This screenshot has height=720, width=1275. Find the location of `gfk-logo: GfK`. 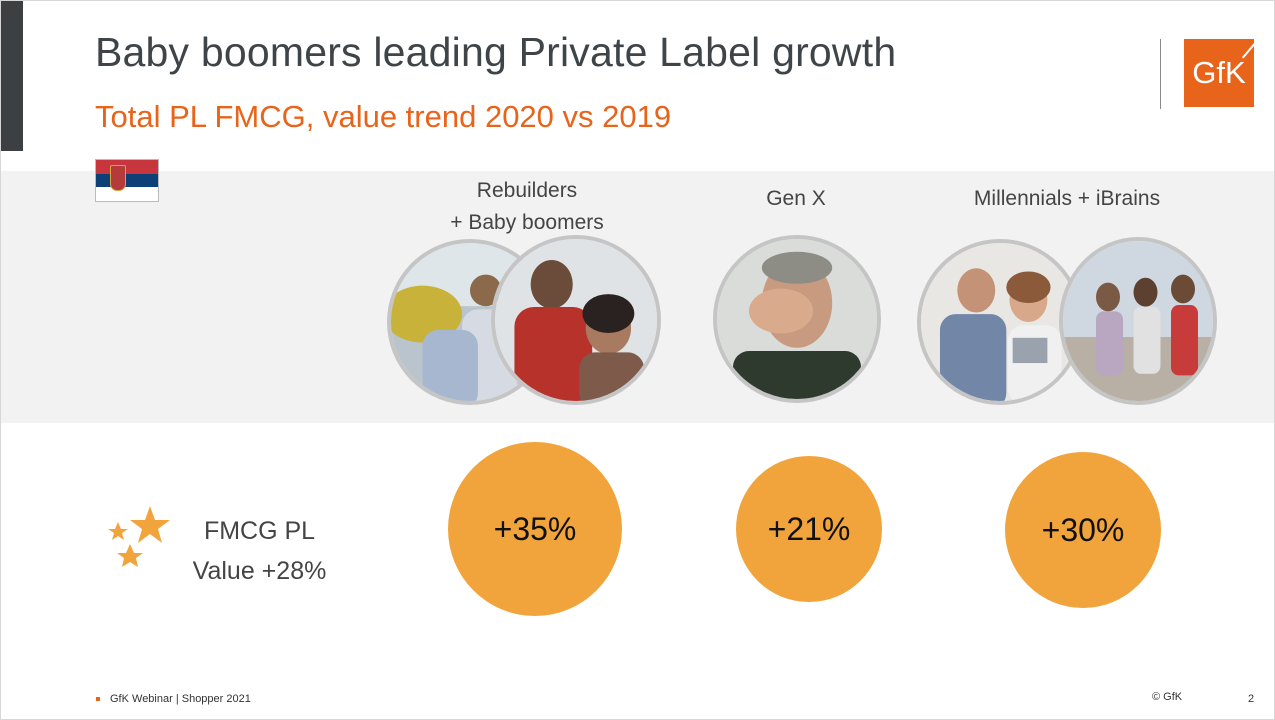

gfk-logo: GfK is located at coordinates (1219, 73).